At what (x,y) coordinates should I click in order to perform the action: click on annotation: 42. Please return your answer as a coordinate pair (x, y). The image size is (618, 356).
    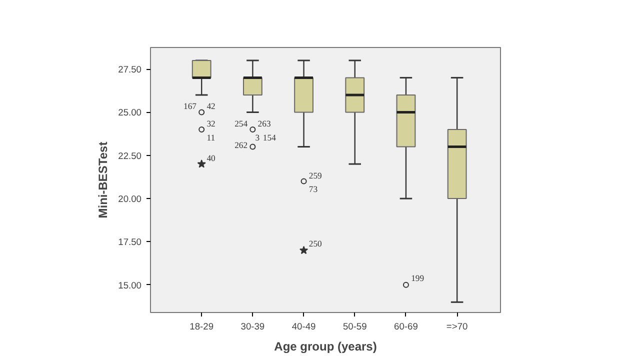
    Looking at the image, I should click on (211, 106).